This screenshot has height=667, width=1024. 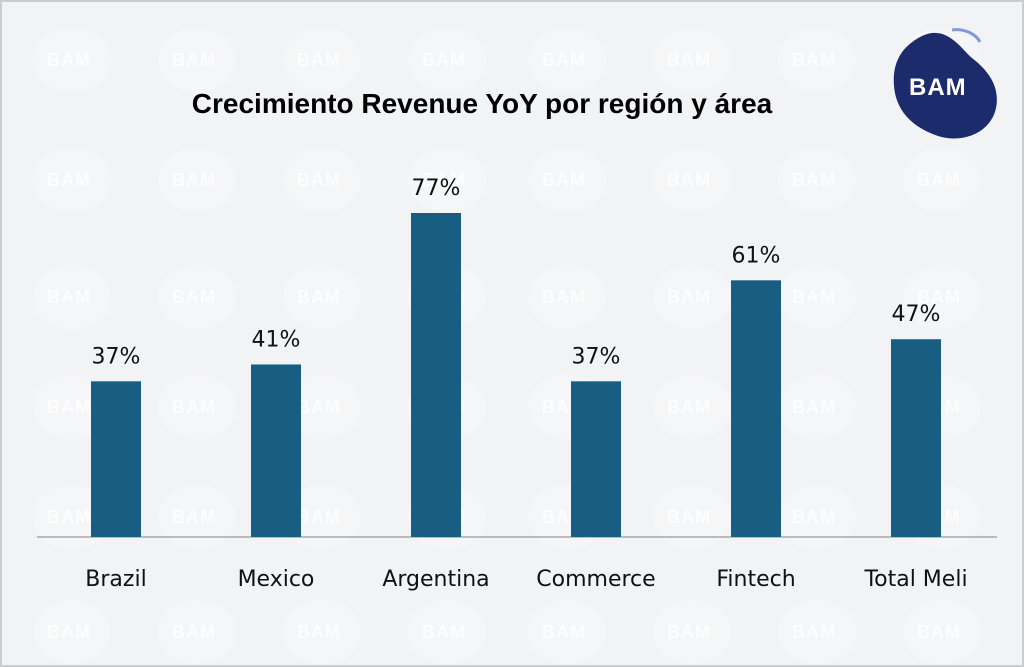 I want to click on category-label: Brazil, so click(x=115, y=579).